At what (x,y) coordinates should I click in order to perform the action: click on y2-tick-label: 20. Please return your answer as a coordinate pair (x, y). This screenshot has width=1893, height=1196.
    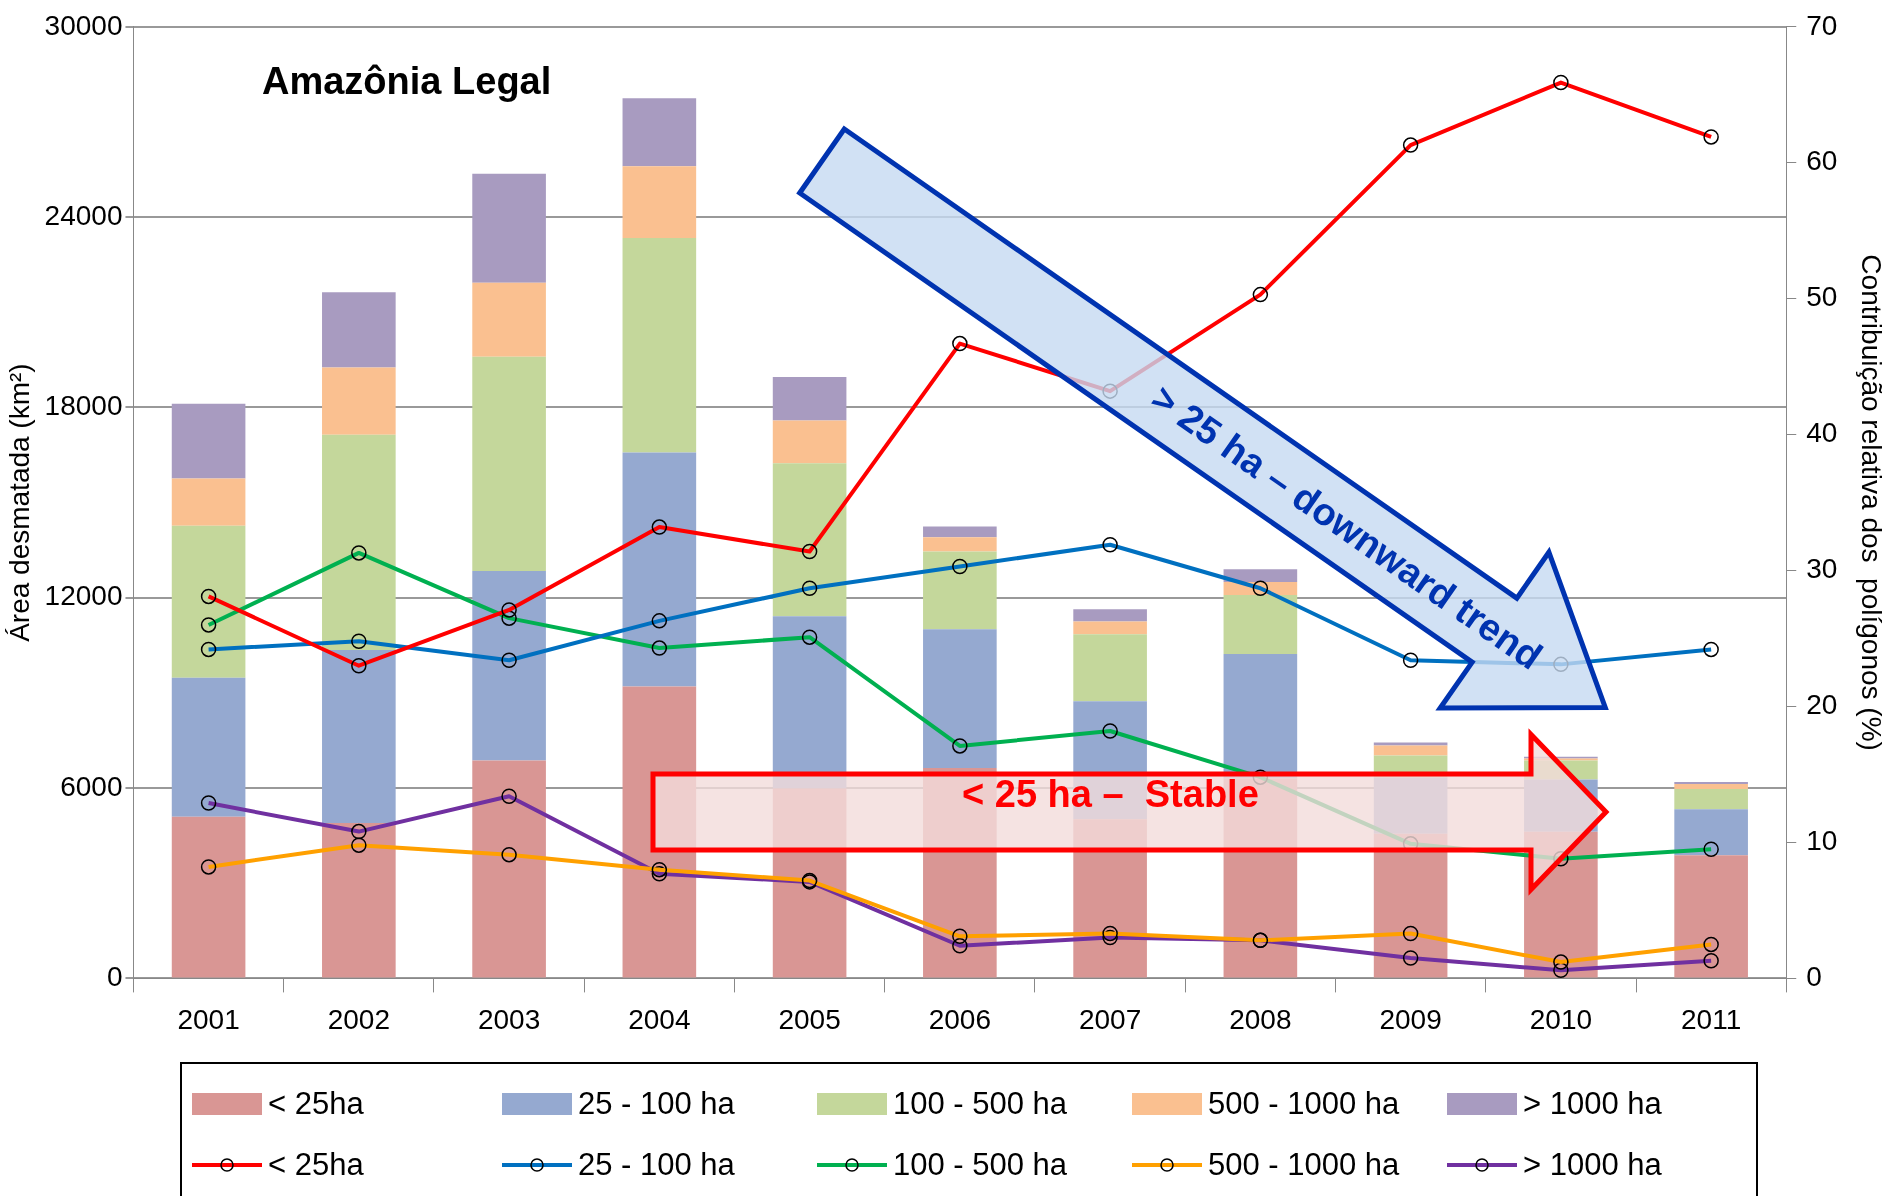
    Looking at the image, I should click on (1822, 705).